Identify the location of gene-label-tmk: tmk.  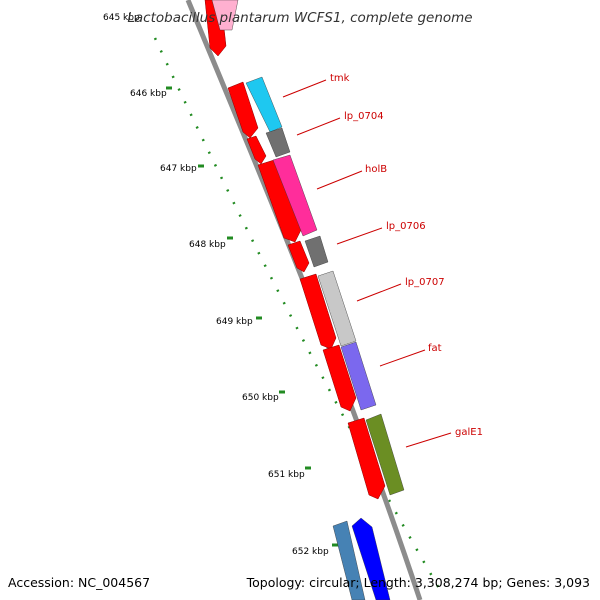
(340, 78).